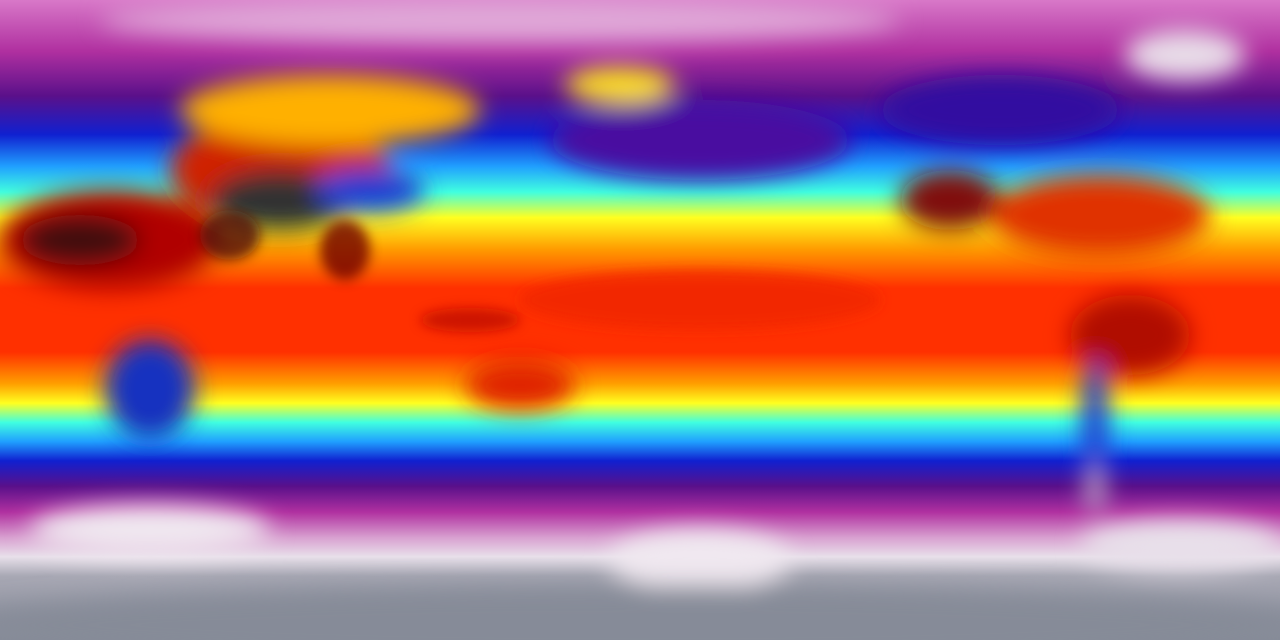 The height and width of the screenshot is (640, 1280). I want to click on detail-streaks, so click(540, 271).